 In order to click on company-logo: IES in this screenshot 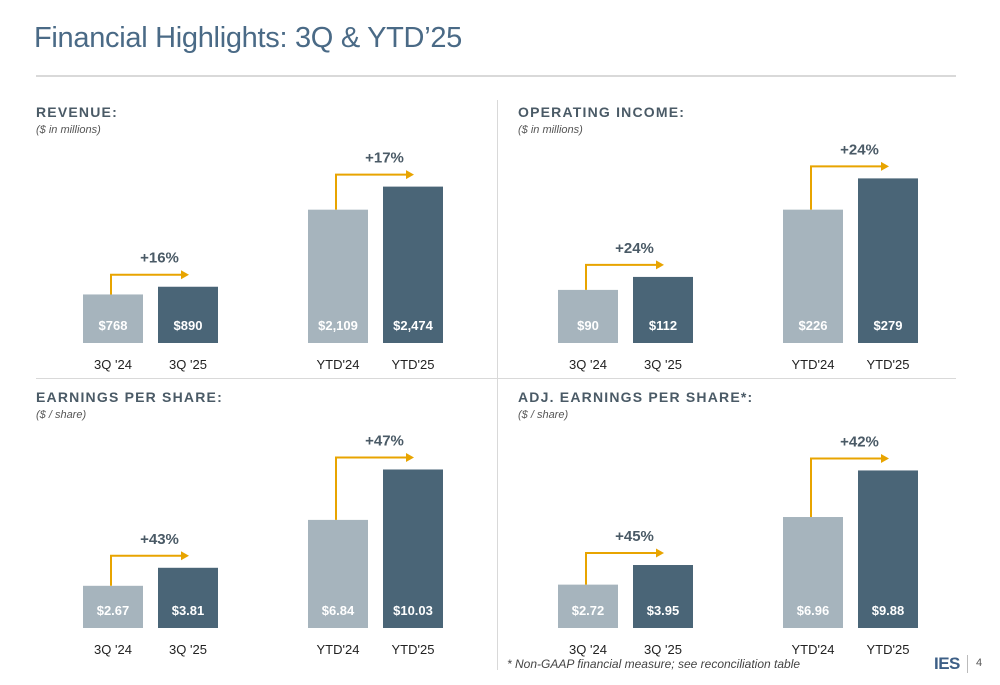, I will do `click(947, 663)`.